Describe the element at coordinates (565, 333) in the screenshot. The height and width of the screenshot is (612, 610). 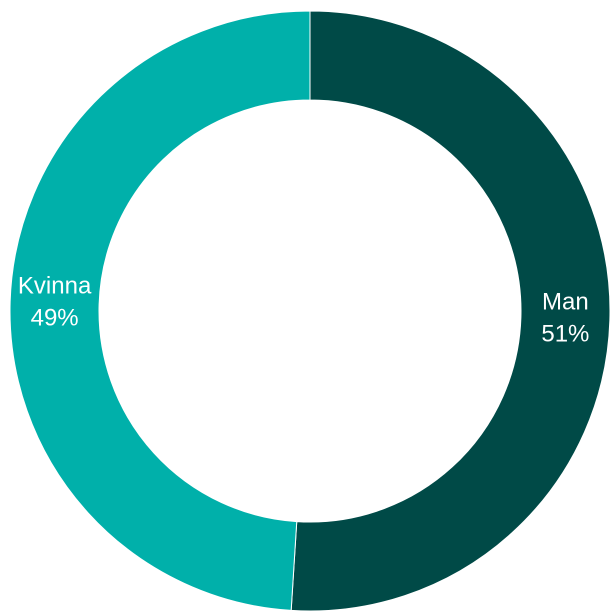
I see `value-label: 51%` at that location.